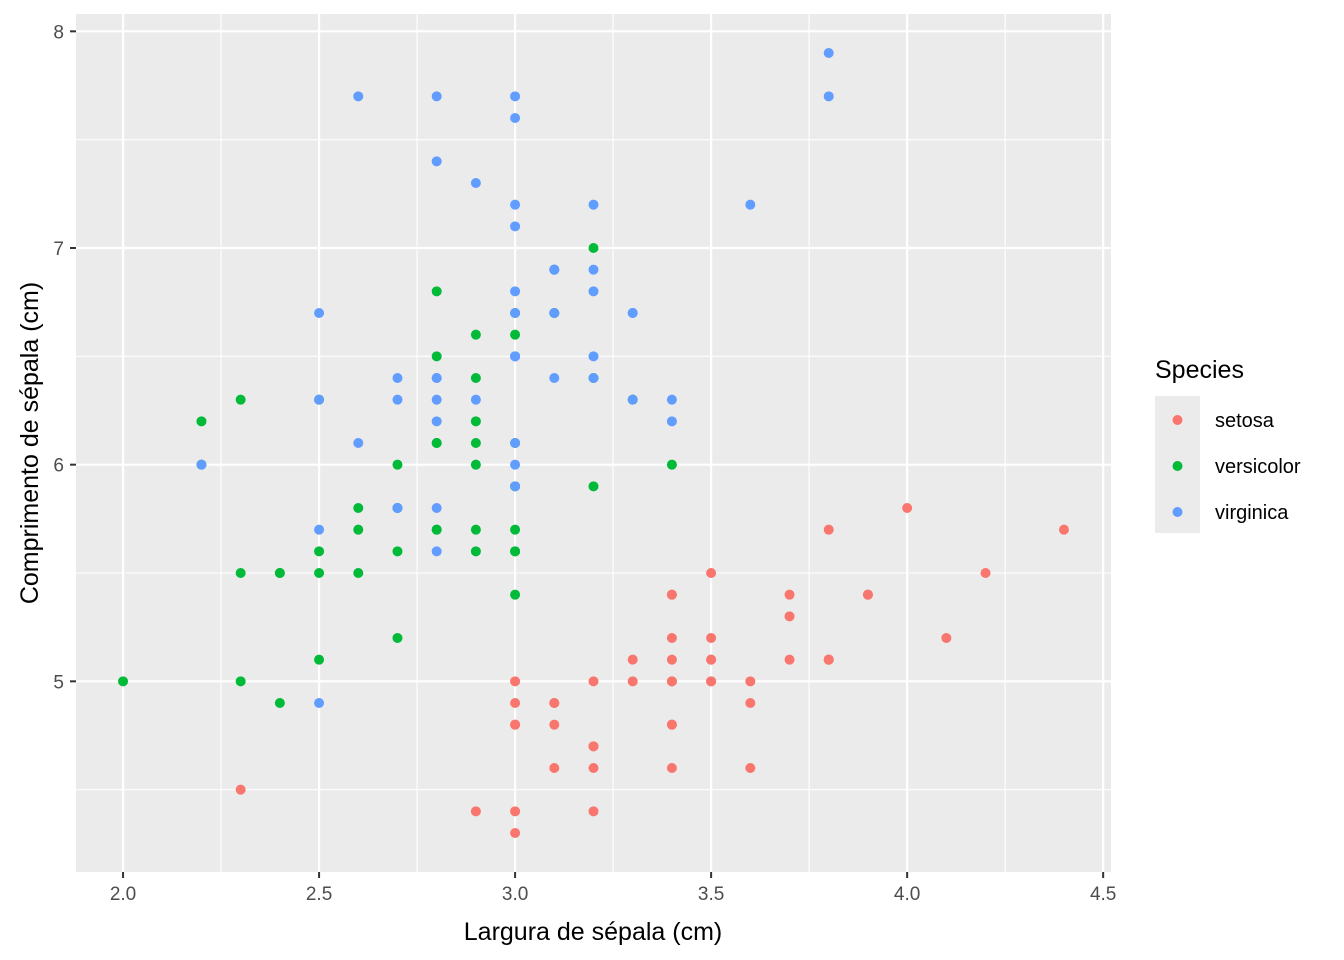 This screenshot has width=1344, height=960. Describe the element at coordinates (1177, 512) in the screenshot. I see `legend-key-virginica` at that location.